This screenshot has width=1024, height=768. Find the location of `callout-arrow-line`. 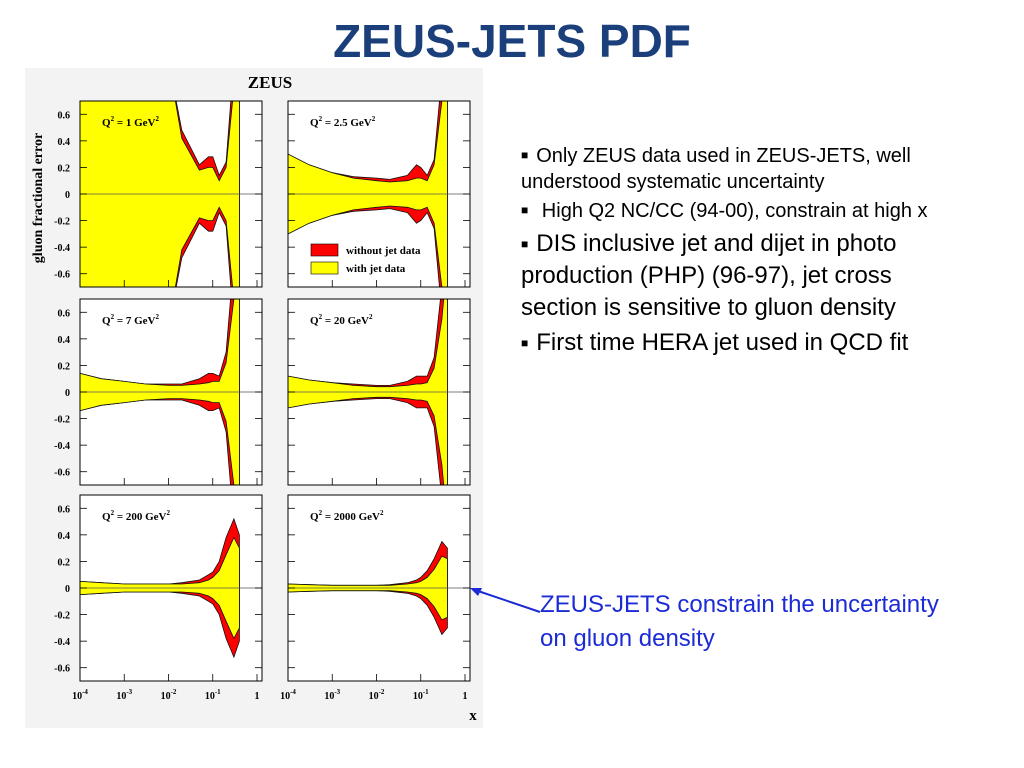

callout-arrow-line is located at coordinates (509, 601).